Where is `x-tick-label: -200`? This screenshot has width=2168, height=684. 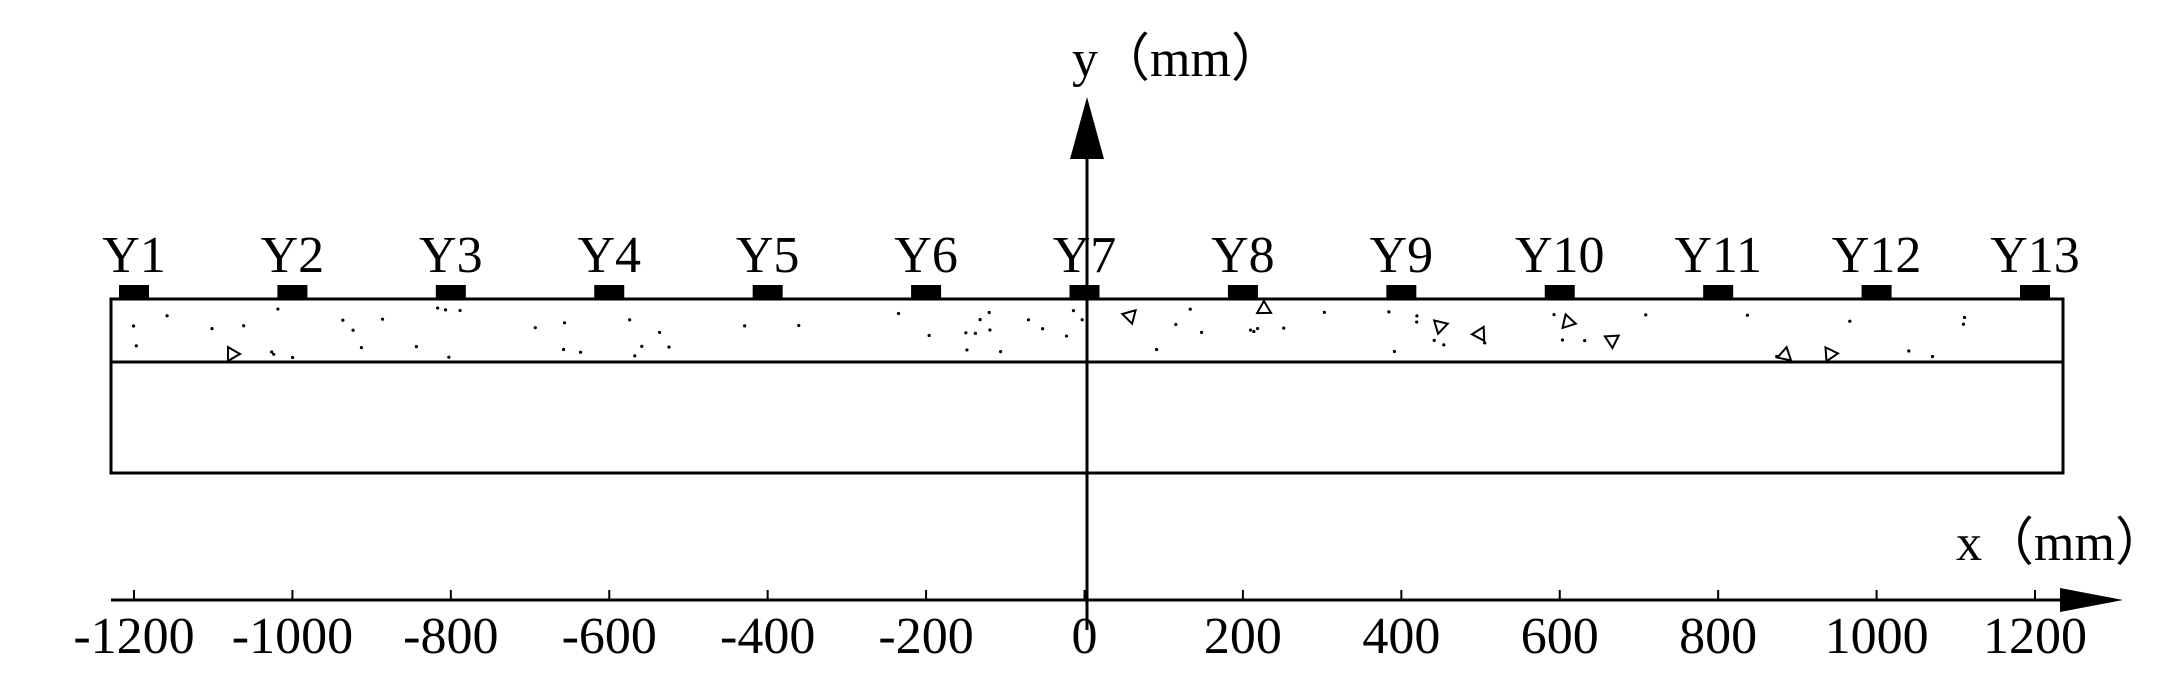
x-tick-label: -200 is located at coordinates (925, 636).